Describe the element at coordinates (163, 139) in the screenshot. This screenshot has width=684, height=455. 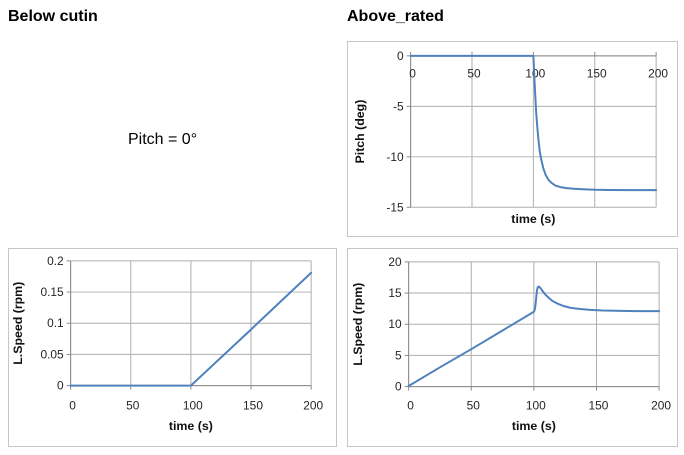
I see `pitch-zero-note: Pitch = 0°` at that location.